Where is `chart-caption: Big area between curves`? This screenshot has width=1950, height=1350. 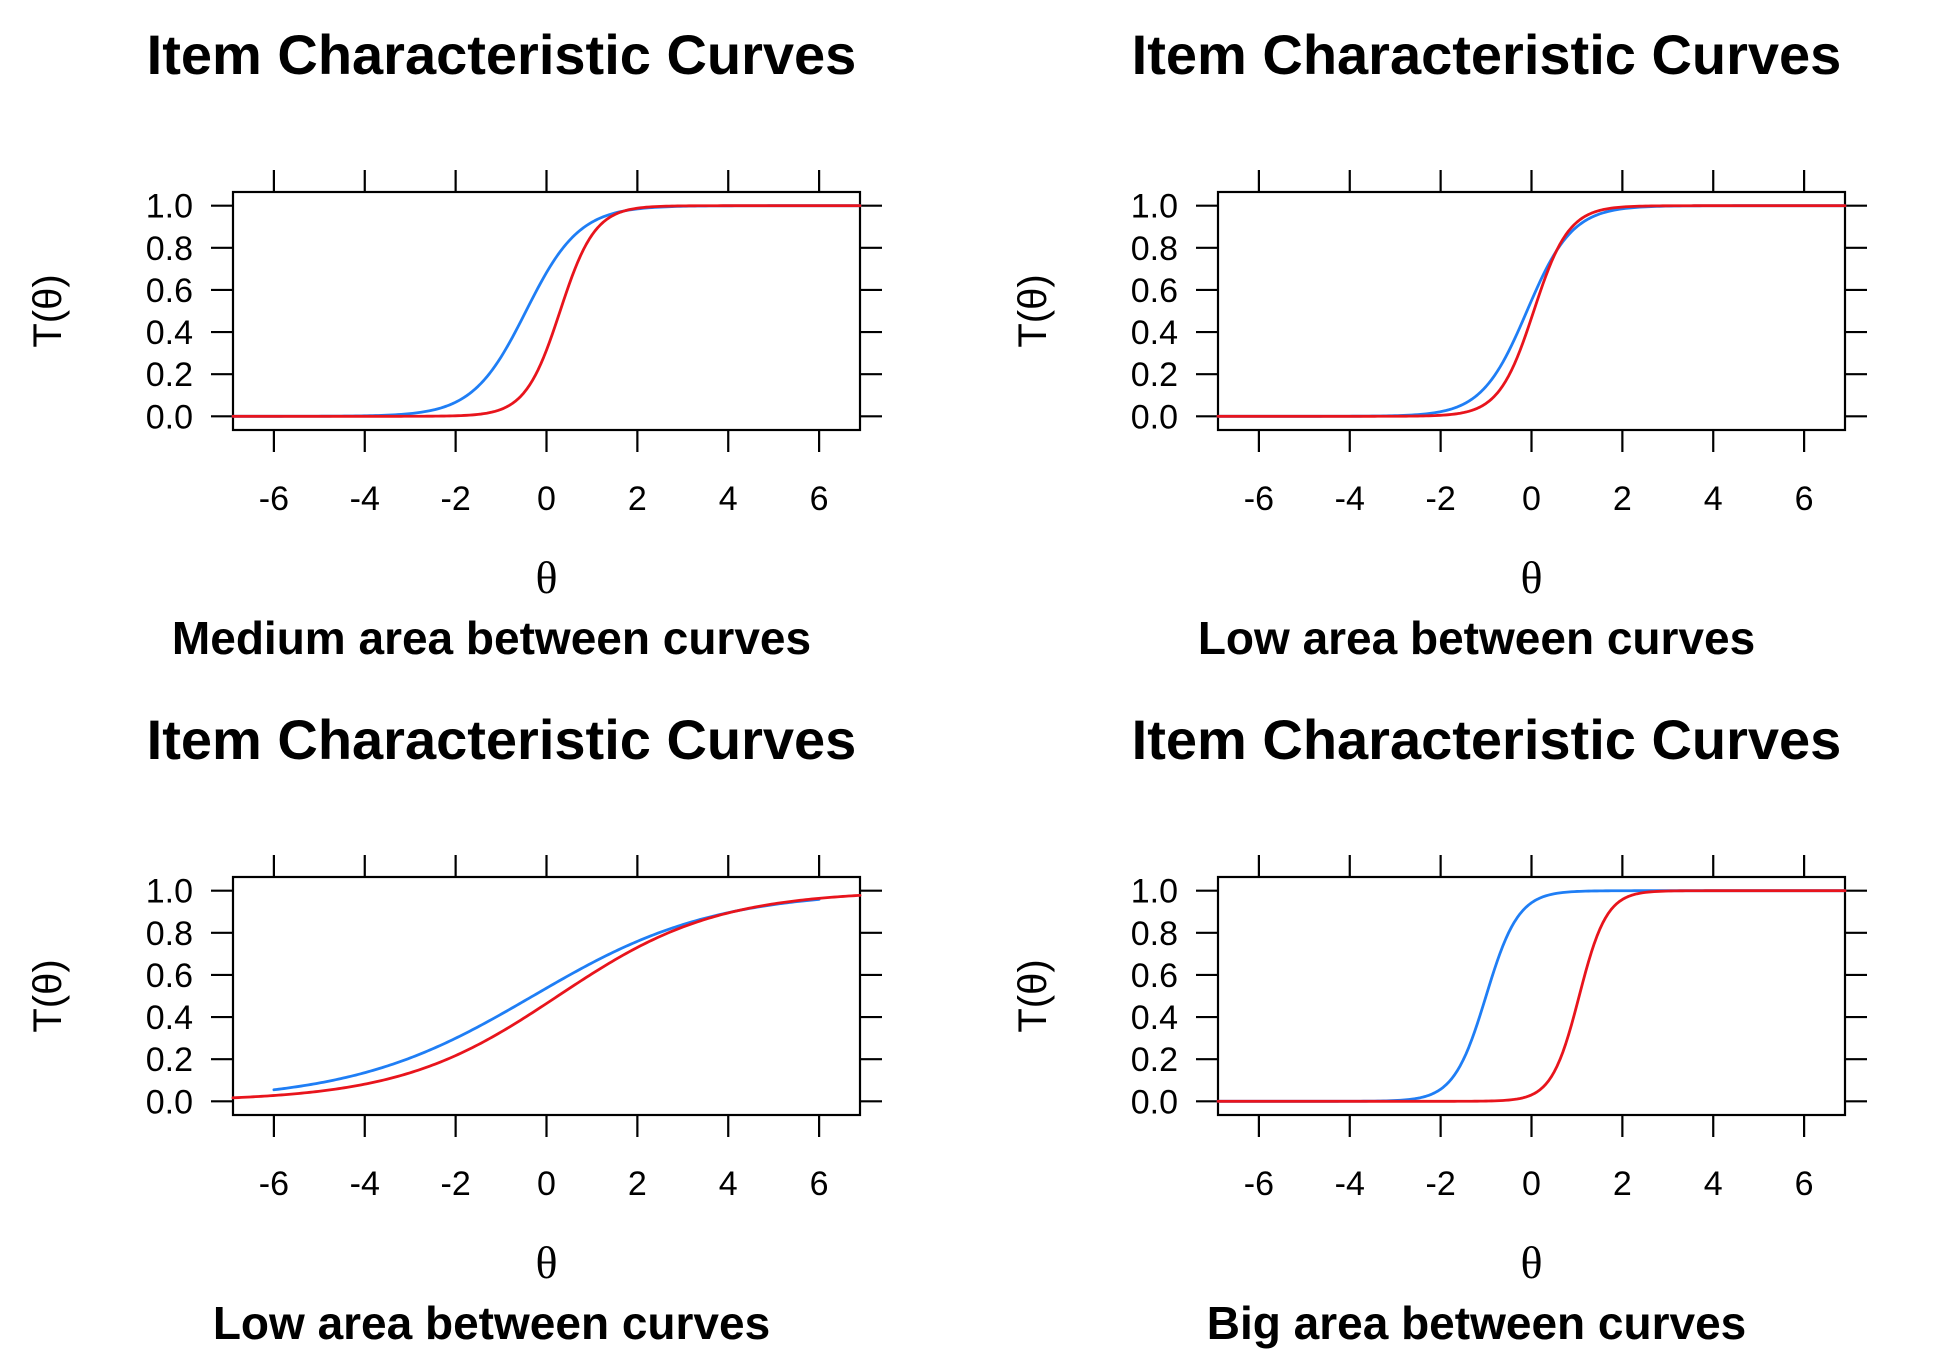 chart-caption: Big area between curves is located at coordinates (1476, 1323).